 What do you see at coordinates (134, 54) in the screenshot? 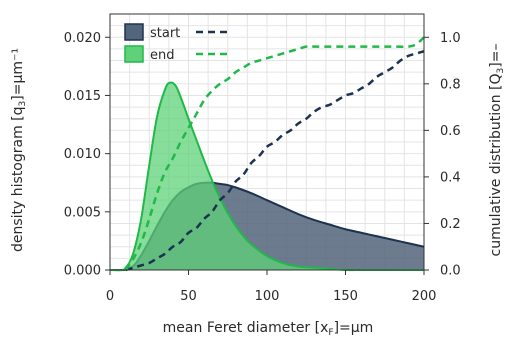
I see `legend-swatch-end` at bounding box center [134, 54].